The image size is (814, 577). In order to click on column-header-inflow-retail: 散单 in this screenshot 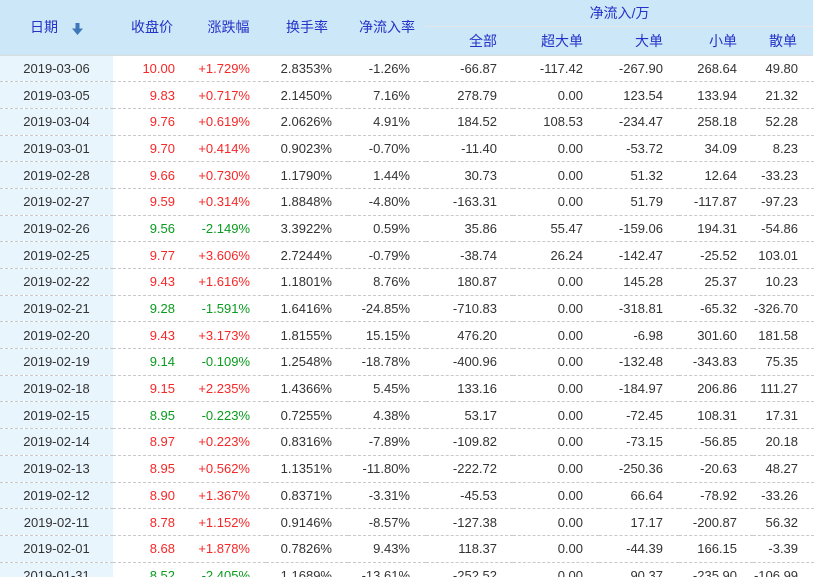, I will do `click(783, 41)`.